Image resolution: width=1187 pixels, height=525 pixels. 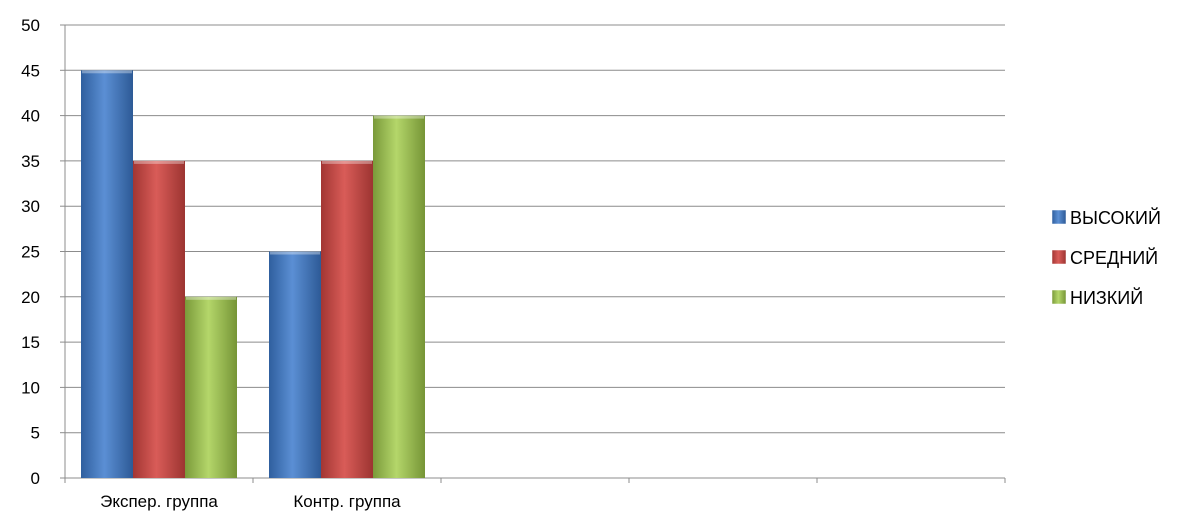 What do you see at coordinates (35, 478) in the screenshot?
I see `y-tick-label: 0` at bounding box center [35, 478].